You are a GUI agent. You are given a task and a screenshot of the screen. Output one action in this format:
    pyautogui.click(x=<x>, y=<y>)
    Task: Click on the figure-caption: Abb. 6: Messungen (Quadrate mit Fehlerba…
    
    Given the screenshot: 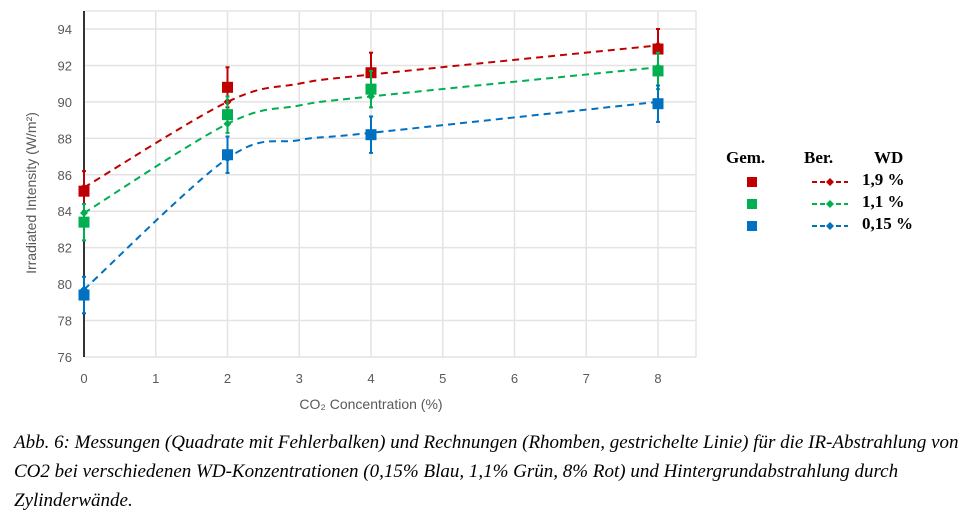 What is the action you would take?
    pyautogui.click(x=486, y=471)
    